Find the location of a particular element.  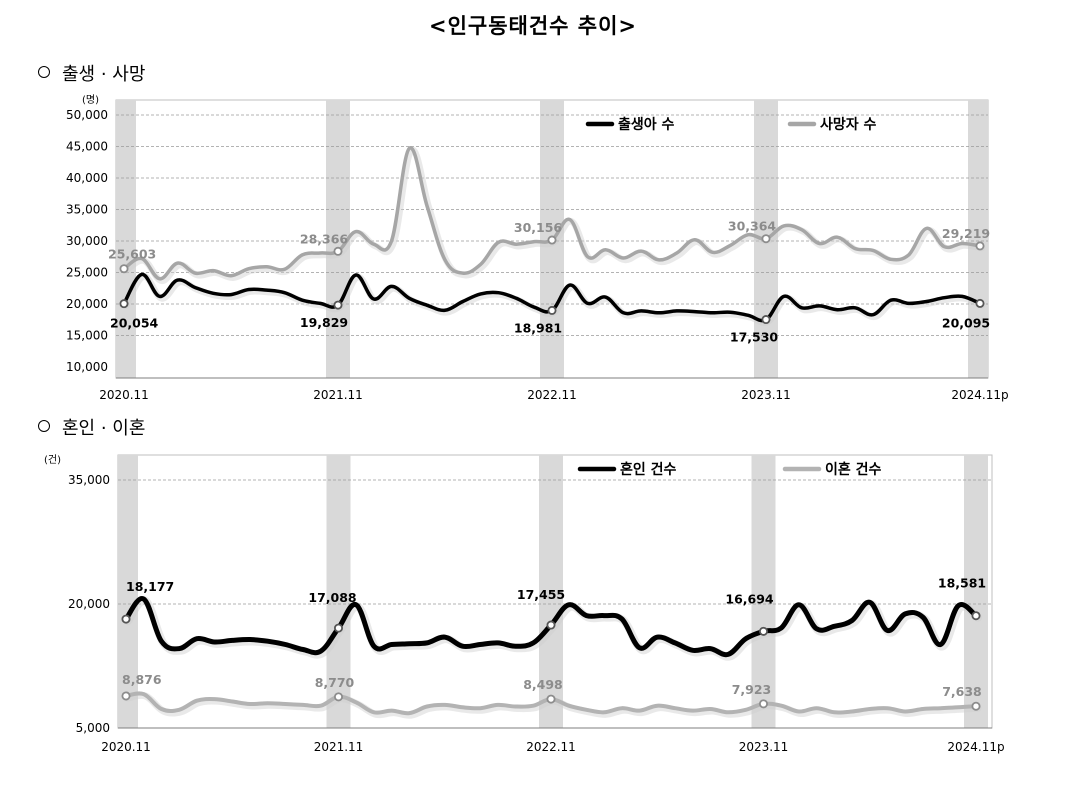

data-label: 18,581 is located at coordinates (962, 583).